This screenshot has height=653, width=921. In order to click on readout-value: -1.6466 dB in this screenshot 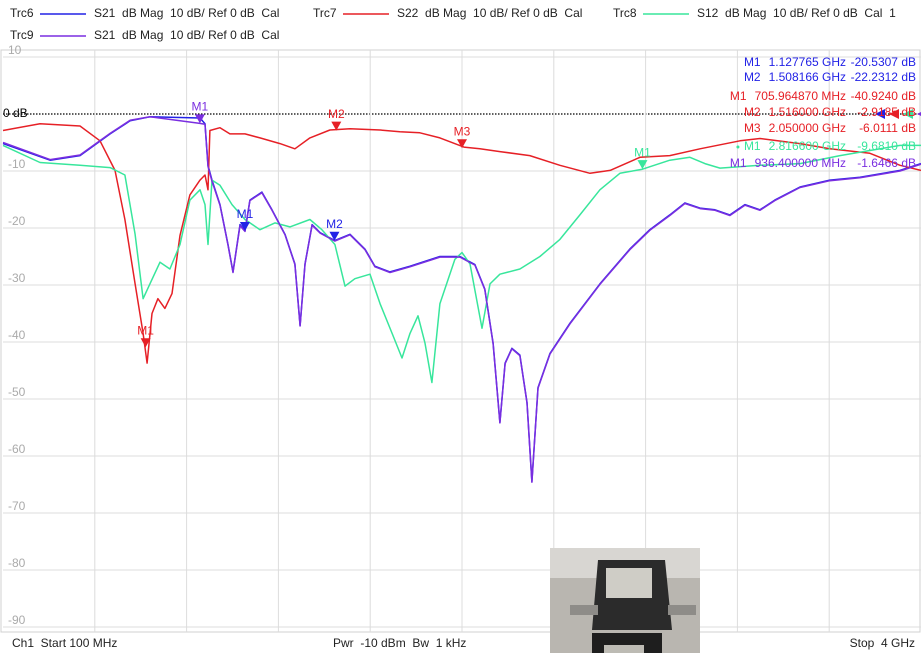, I will do `click(886, 163)`.